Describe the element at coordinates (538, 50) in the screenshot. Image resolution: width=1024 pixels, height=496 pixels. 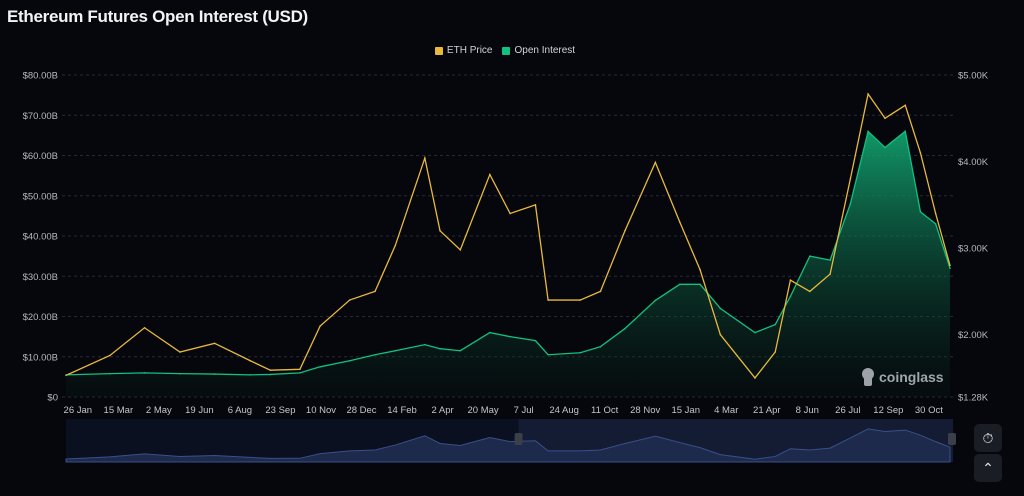
I see `legend-open-interest: Open Interest` at that location.